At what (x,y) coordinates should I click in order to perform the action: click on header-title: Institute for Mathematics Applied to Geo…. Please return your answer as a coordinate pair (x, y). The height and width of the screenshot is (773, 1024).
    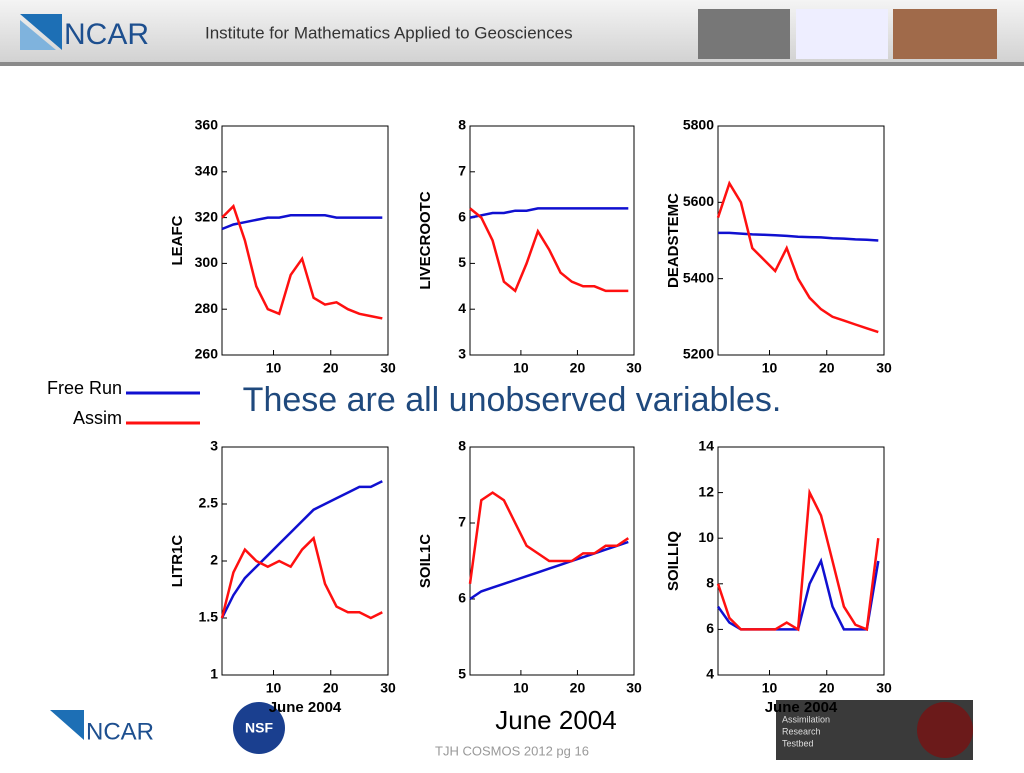
    Looking at the image, I should click on (389, 32).